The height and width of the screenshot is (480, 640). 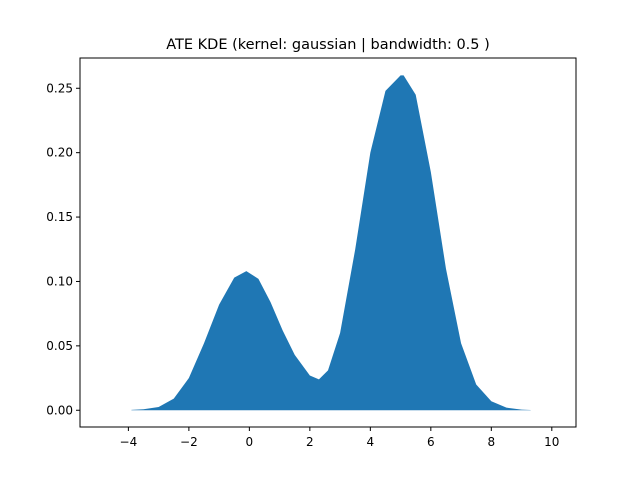 What do you see at coordinates (431, 442) in the screenshot?
I see `x-tick-label: 6` at bounding box center [431, 442].